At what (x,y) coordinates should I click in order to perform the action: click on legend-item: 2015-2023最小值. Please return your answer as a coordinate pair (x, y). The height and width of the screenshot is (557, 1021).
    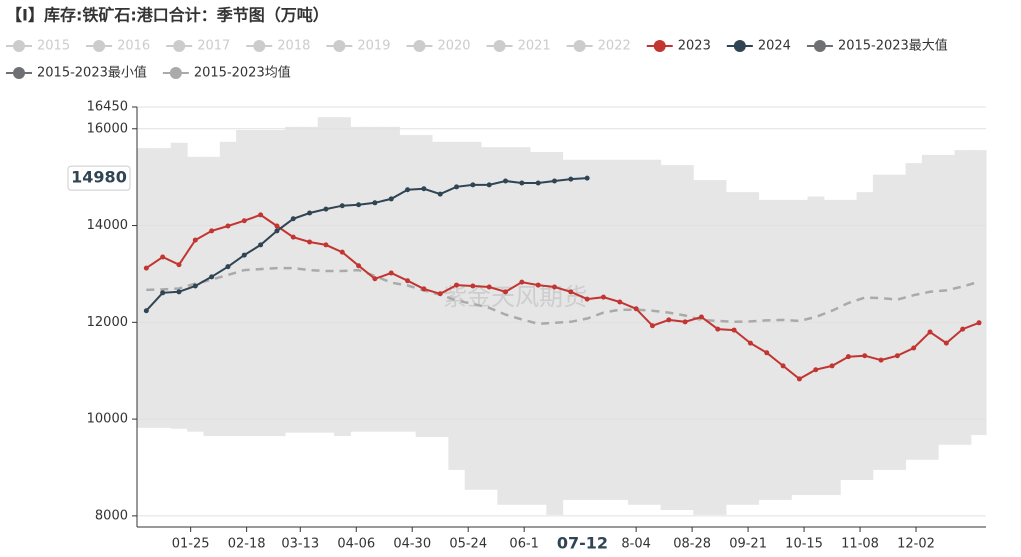
    Looking at the image, I should click on (76, 73).